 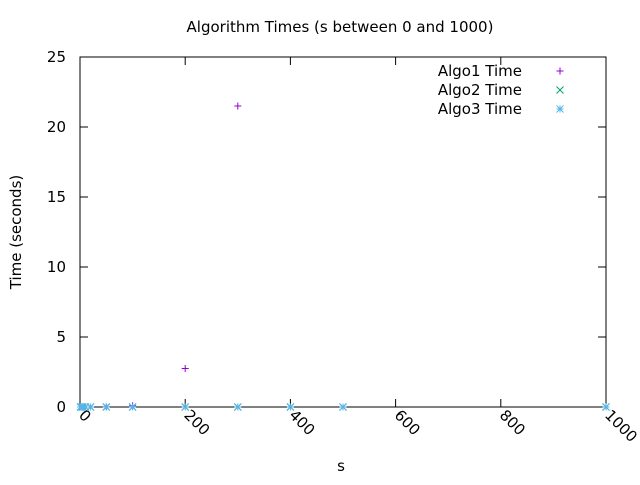 I want to click on x-tick-label: 1000, so click(x=620, y=426).